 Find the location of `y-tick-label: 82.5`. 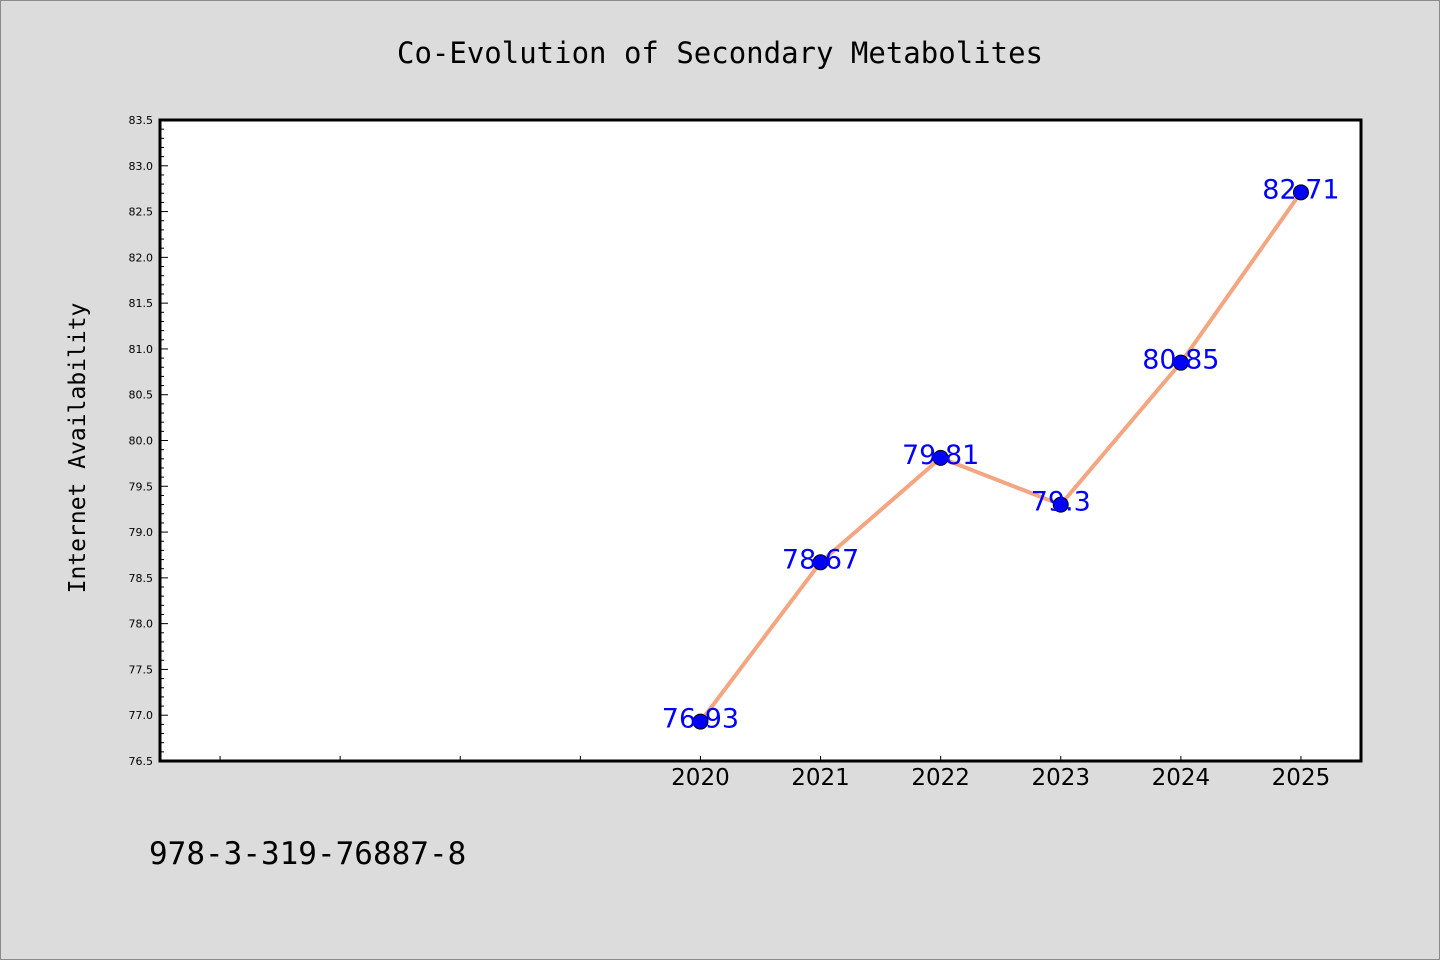

y-tick-label: 82.5 is located at coordinates (141, 212).